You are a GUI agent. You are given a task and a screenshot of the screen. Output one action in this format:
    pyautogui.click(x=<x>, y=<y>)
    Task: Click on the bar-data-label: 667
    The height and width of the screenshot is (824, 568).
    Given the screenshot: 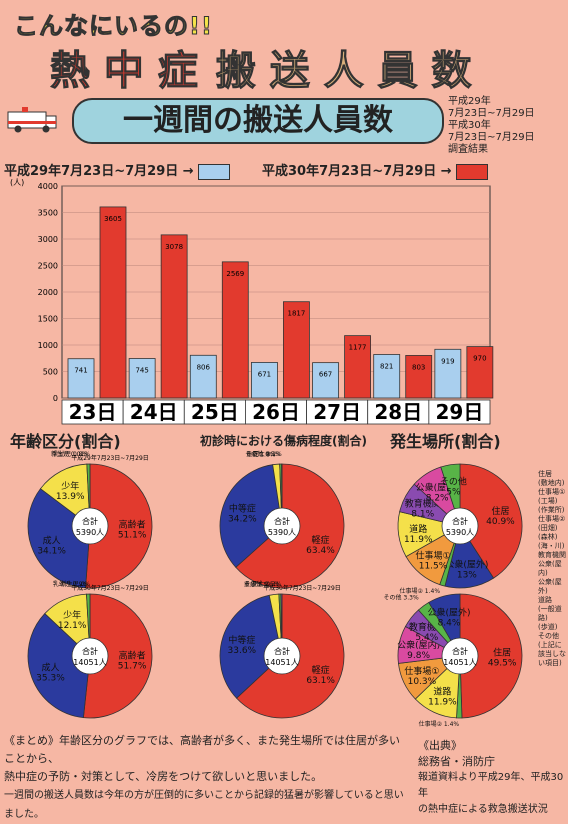 What is the action you would take?
    pyautogui.click(x=325, y=375)
    